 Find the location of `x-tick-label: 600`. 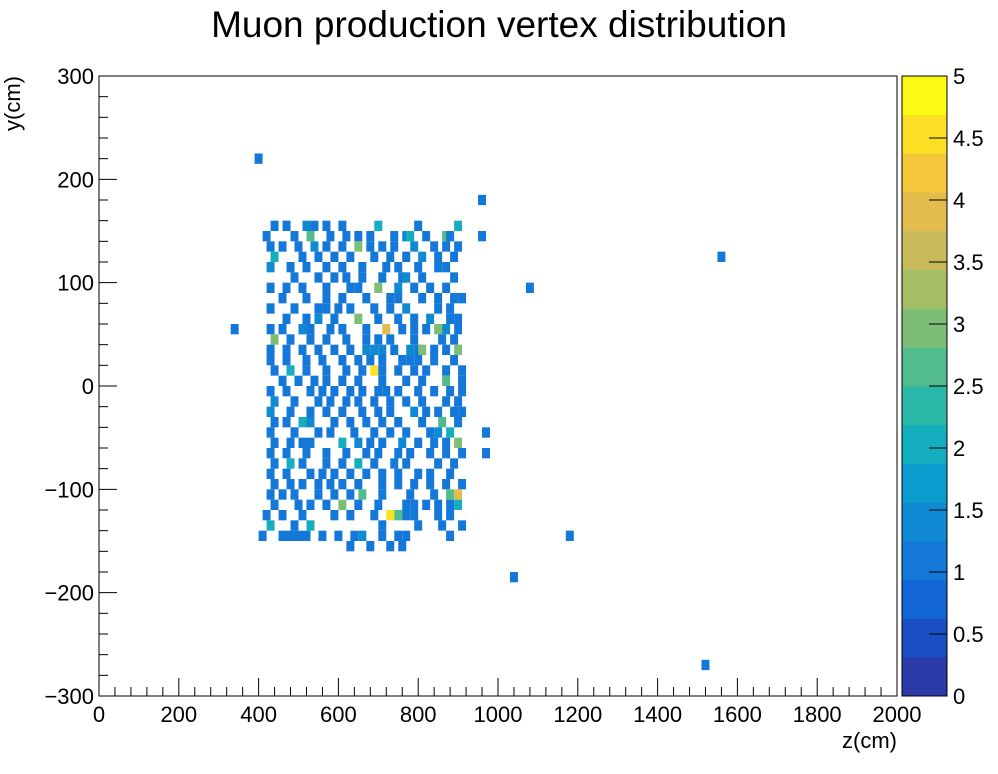

x-tick-label: 600 is located at coordinates (338, 714).